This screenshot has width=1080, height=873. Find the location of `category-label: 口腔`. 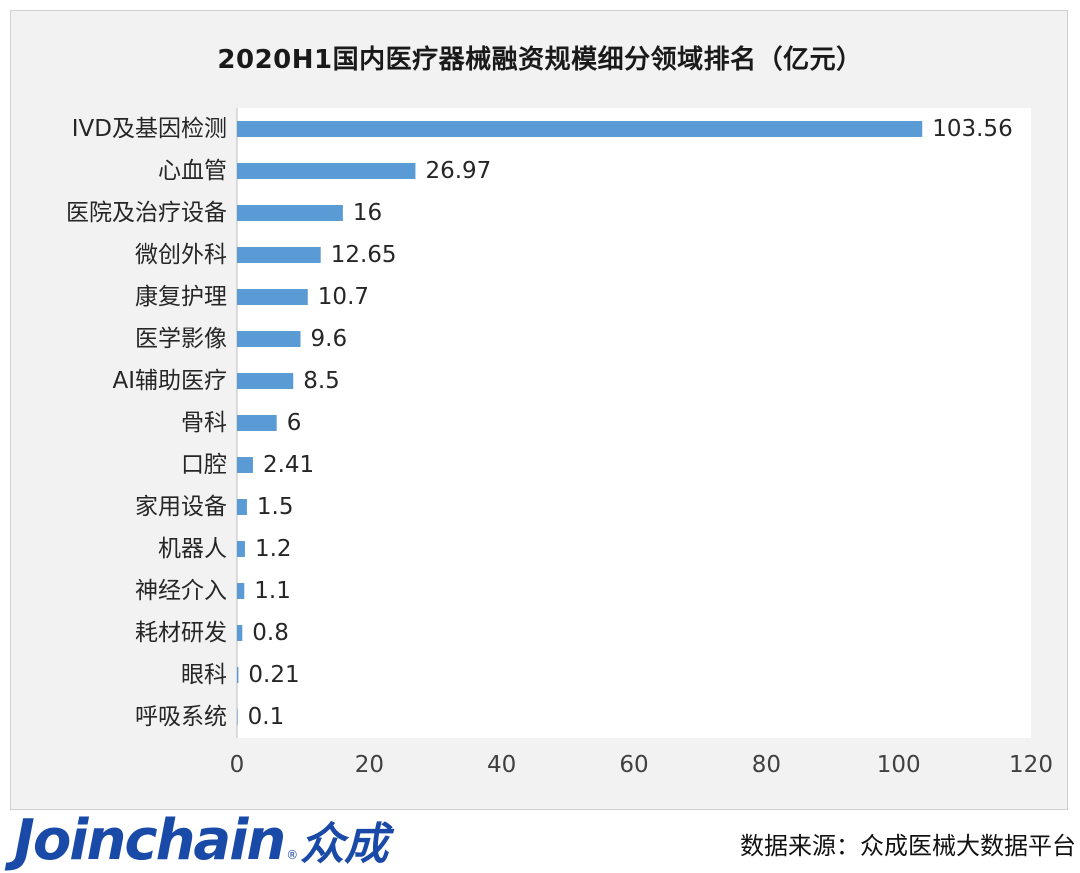

category-label: 口腔 is located at coordinates (204, 465).